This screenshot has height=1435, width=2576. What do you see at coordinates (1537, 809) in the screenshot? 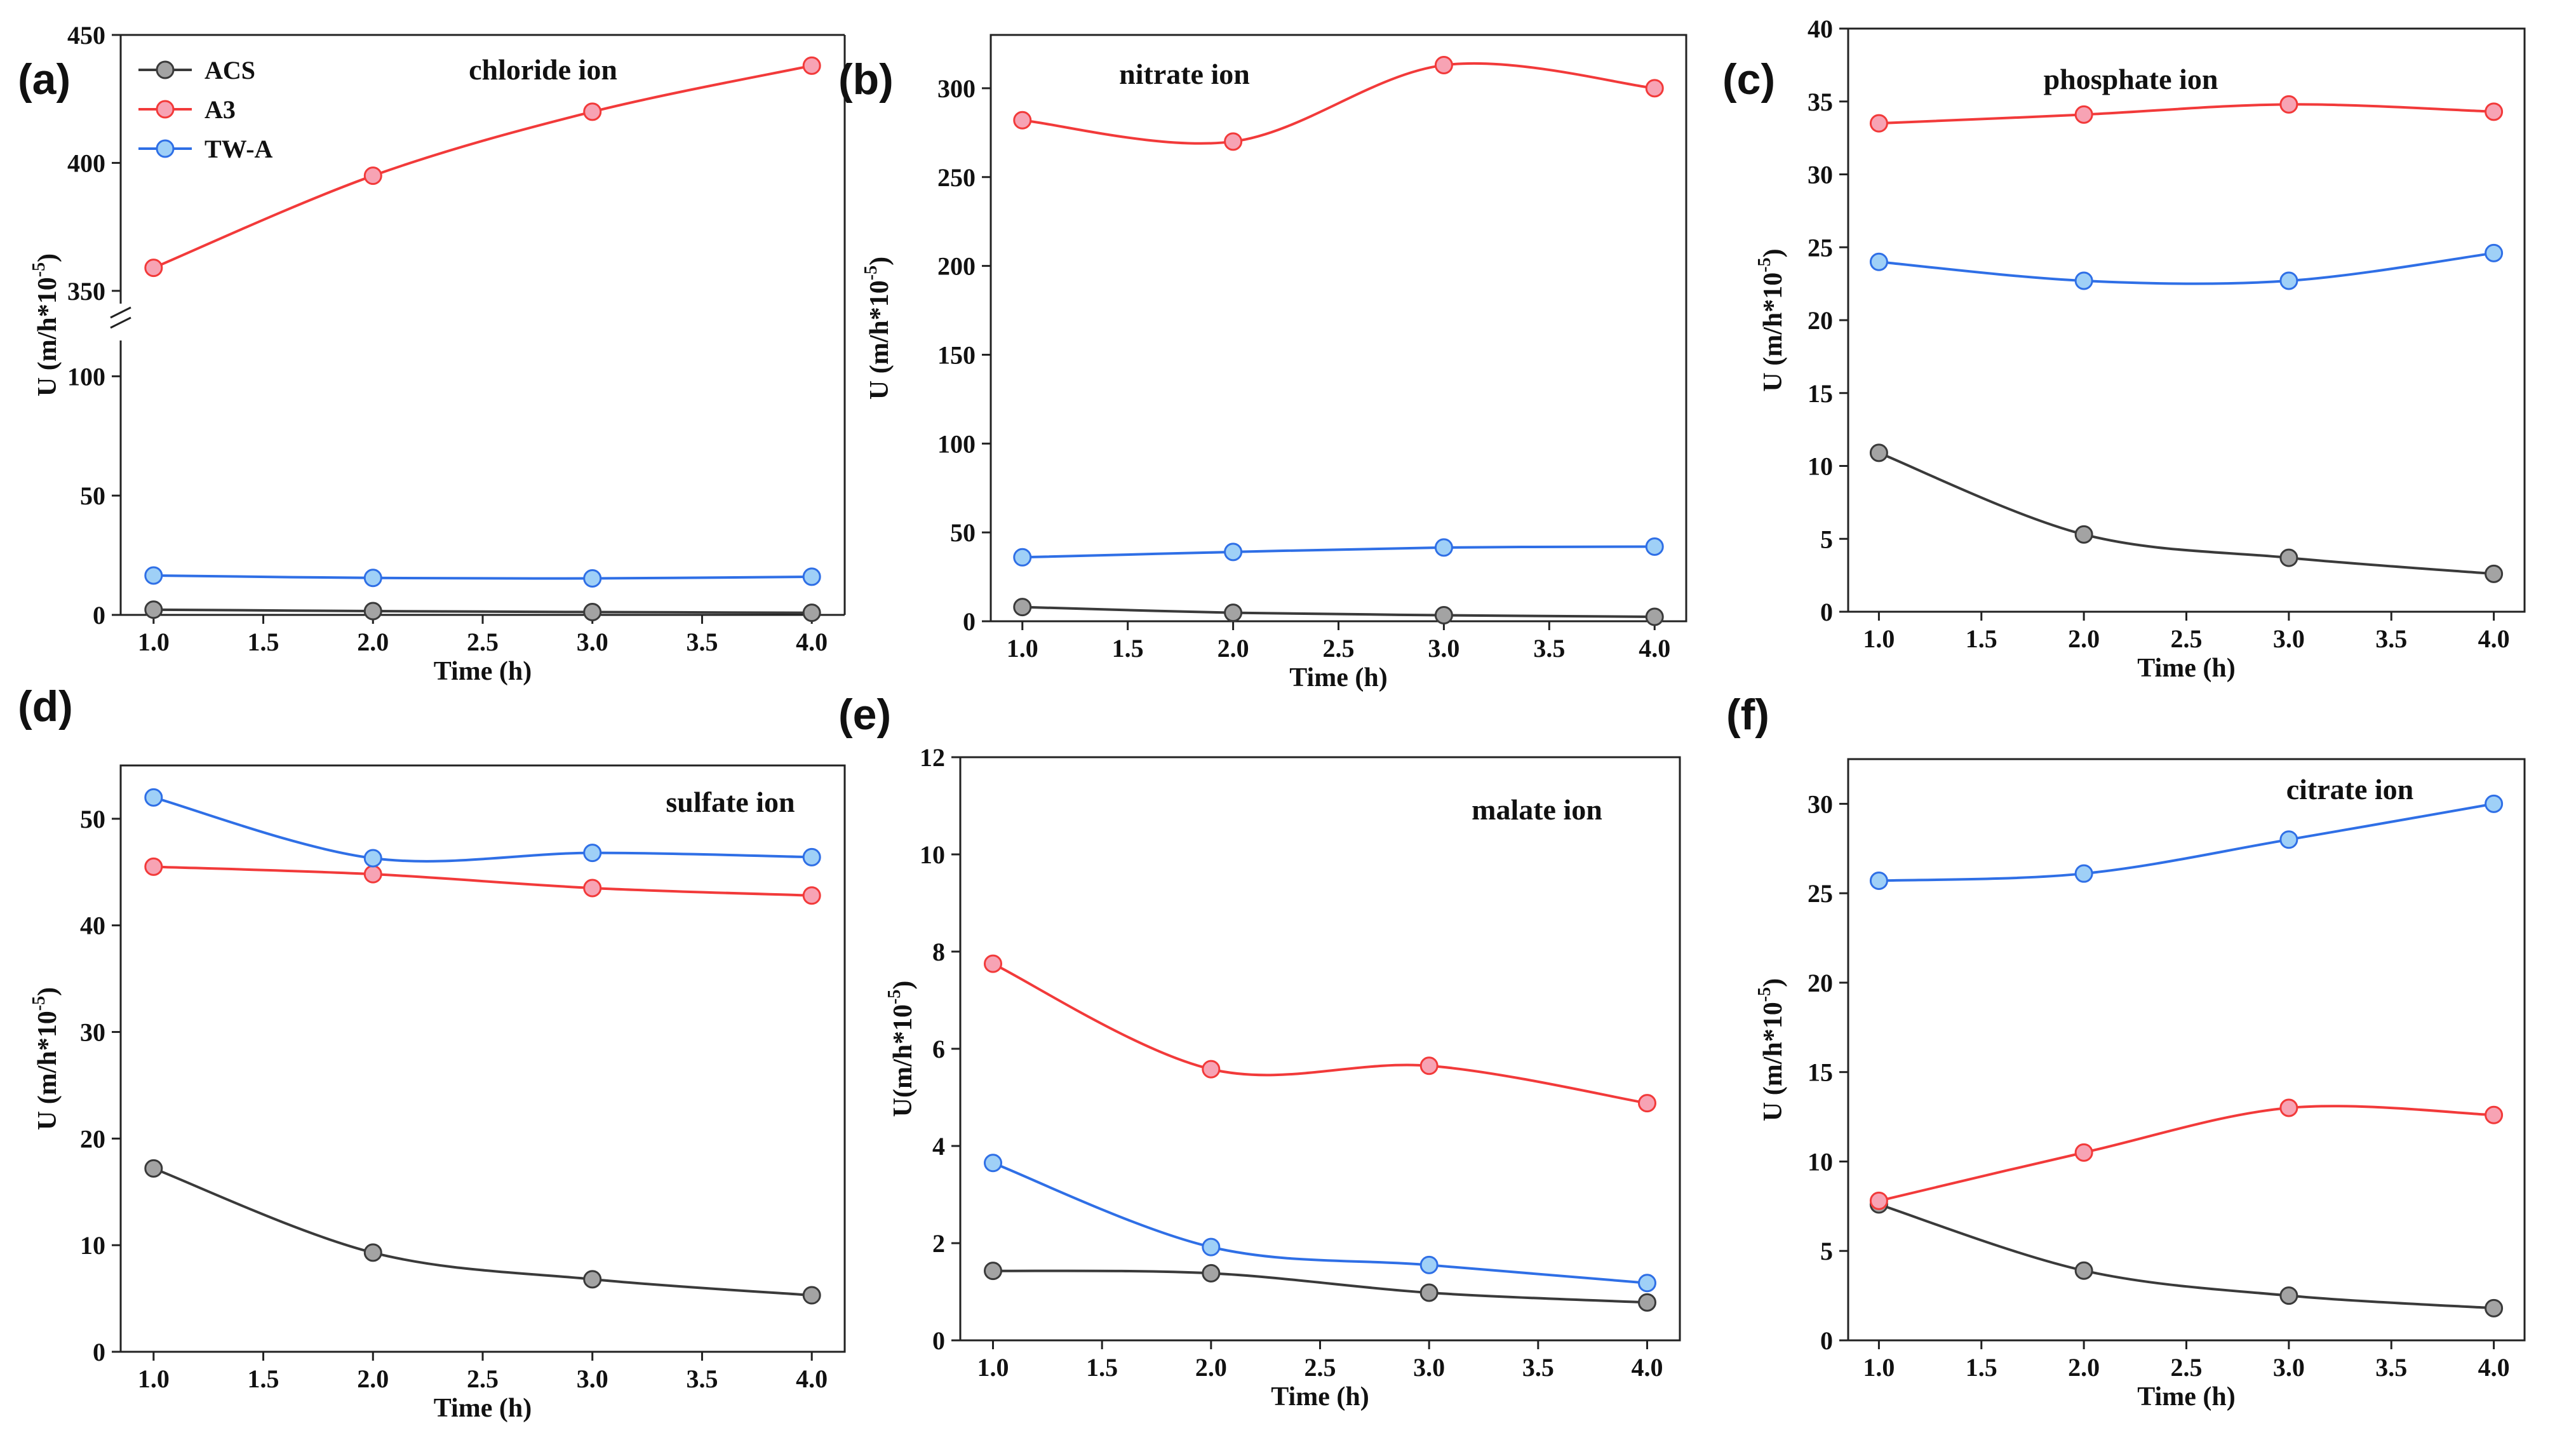
I see `ion-label: malate ion` at bounding box center [1537, 809].